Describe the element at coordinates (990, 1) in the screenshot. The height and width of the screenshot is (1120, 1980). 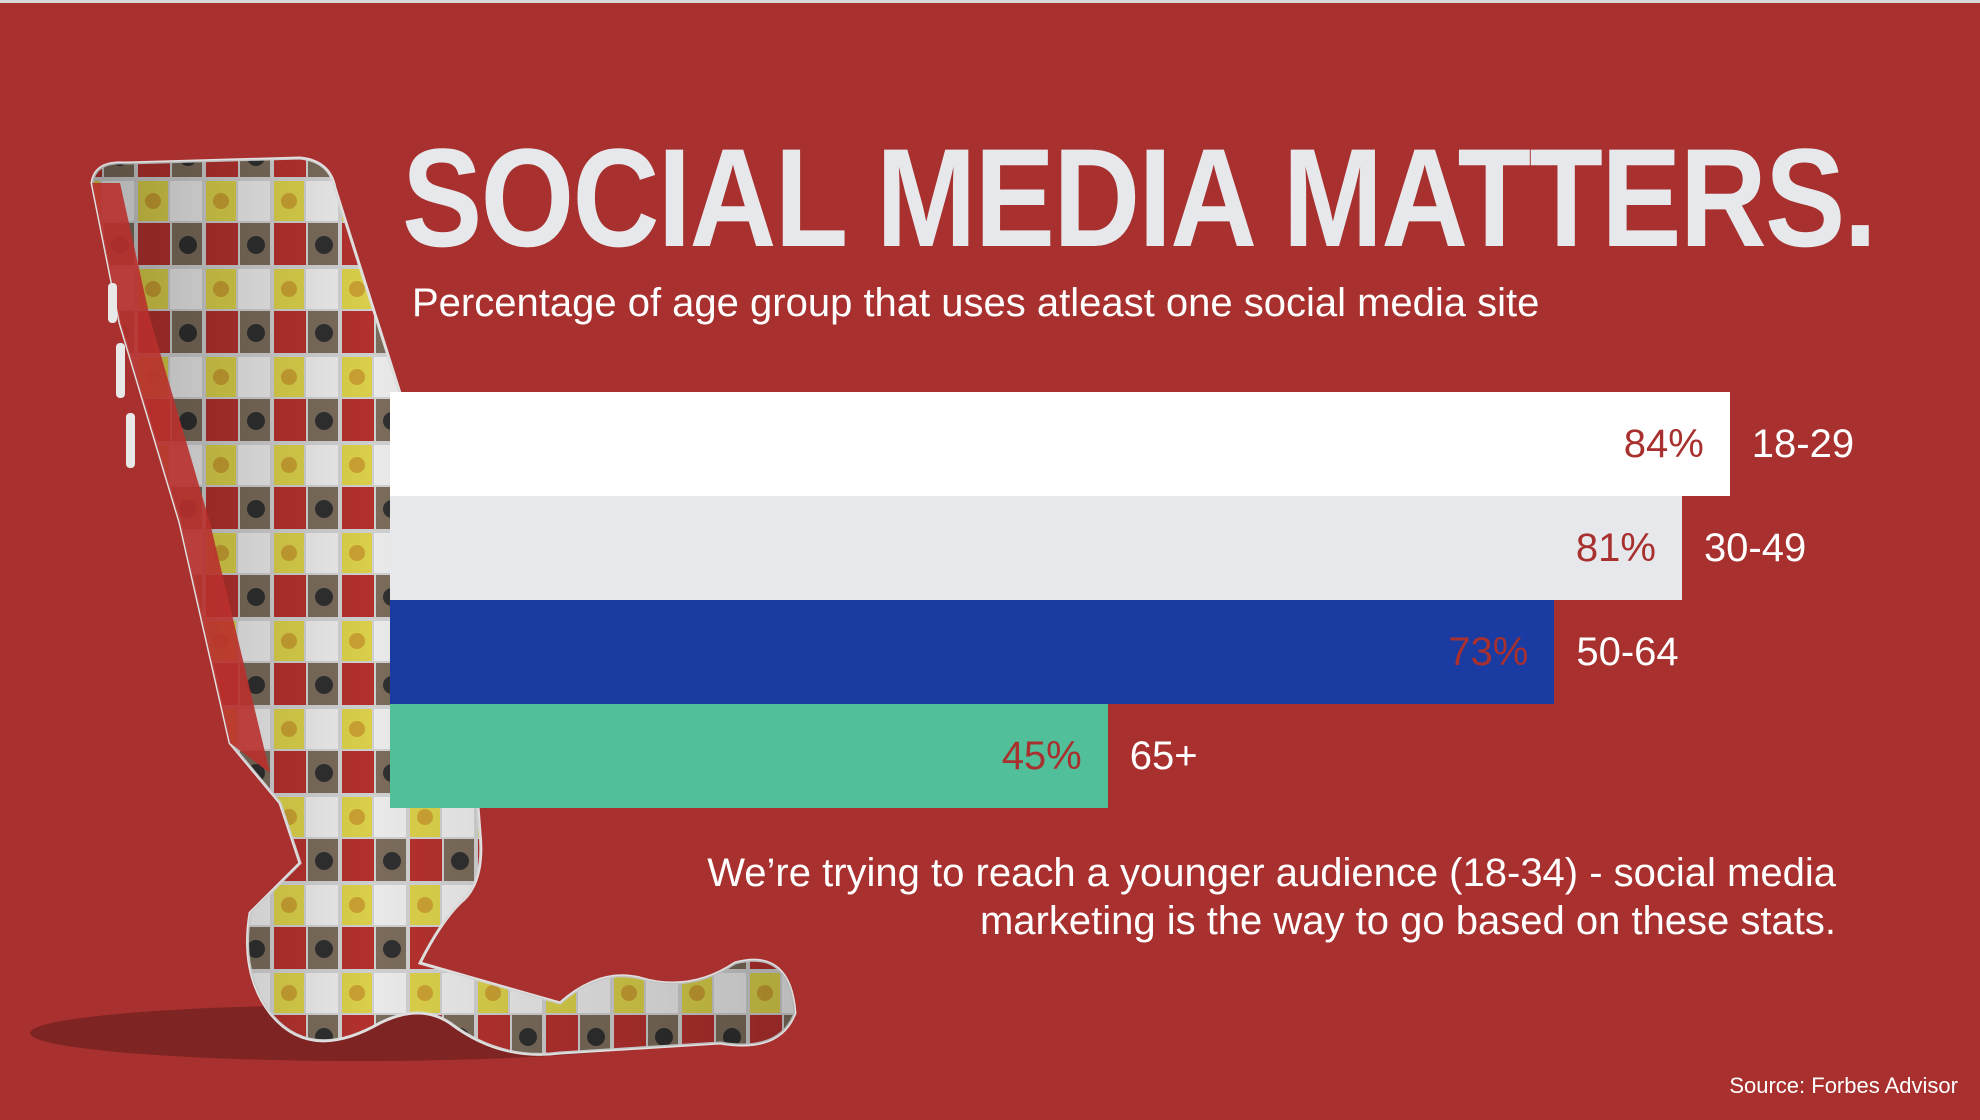
I see `top-border` at that location.